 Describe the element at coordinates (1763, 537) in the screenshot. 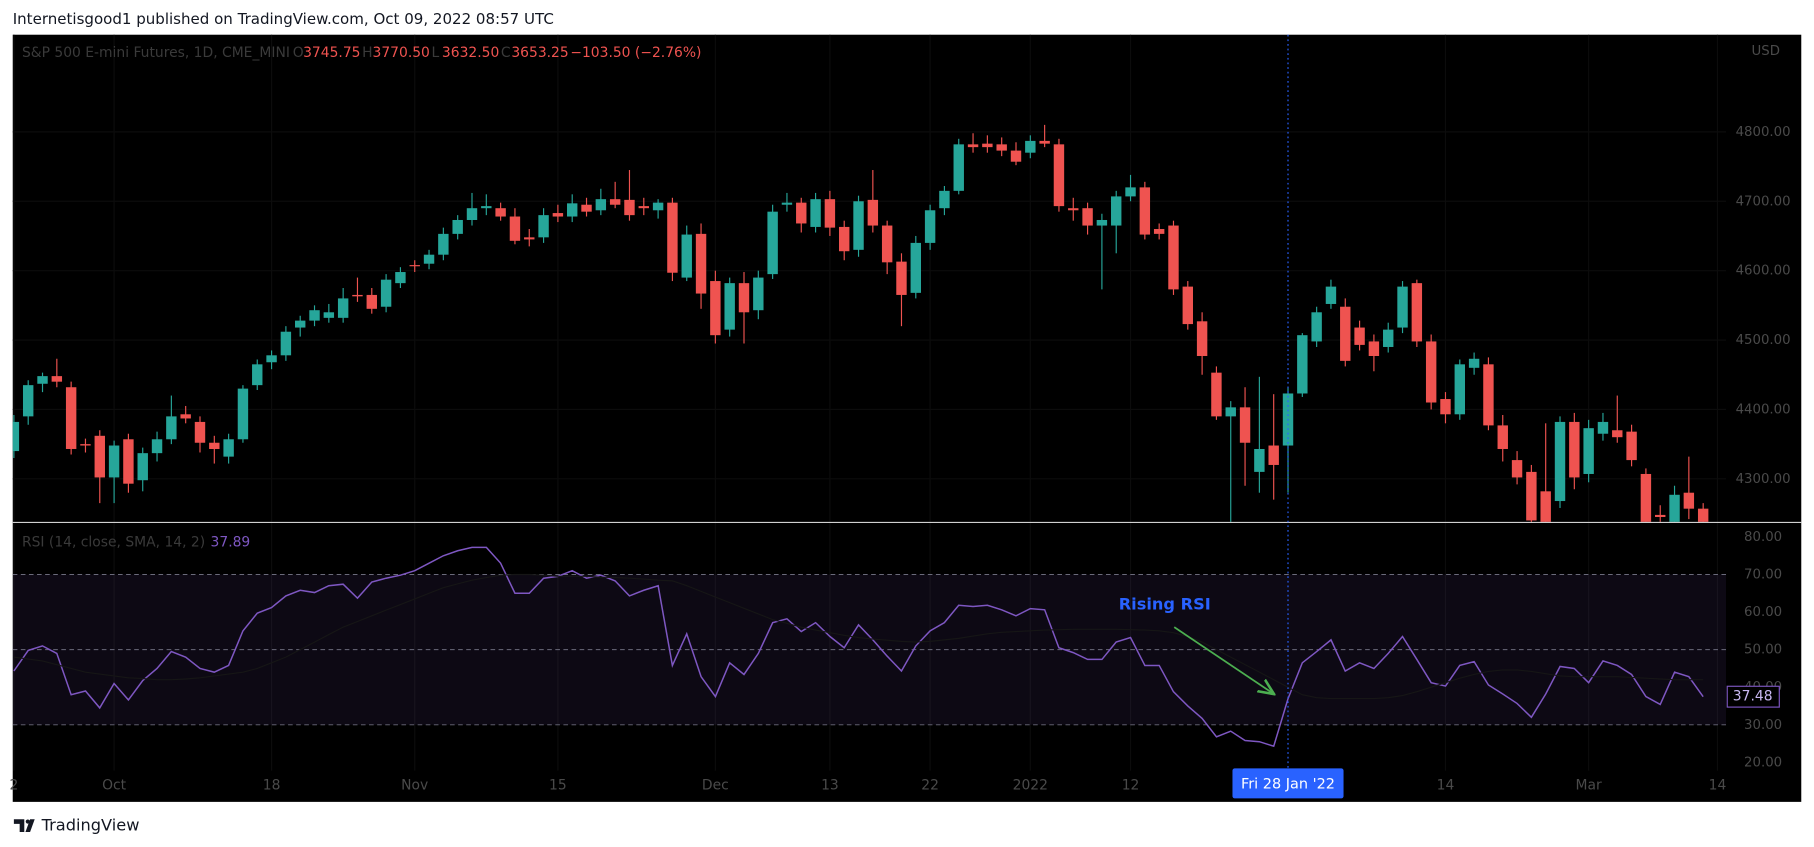

I see `y-tick-label: 80.00` at that location.